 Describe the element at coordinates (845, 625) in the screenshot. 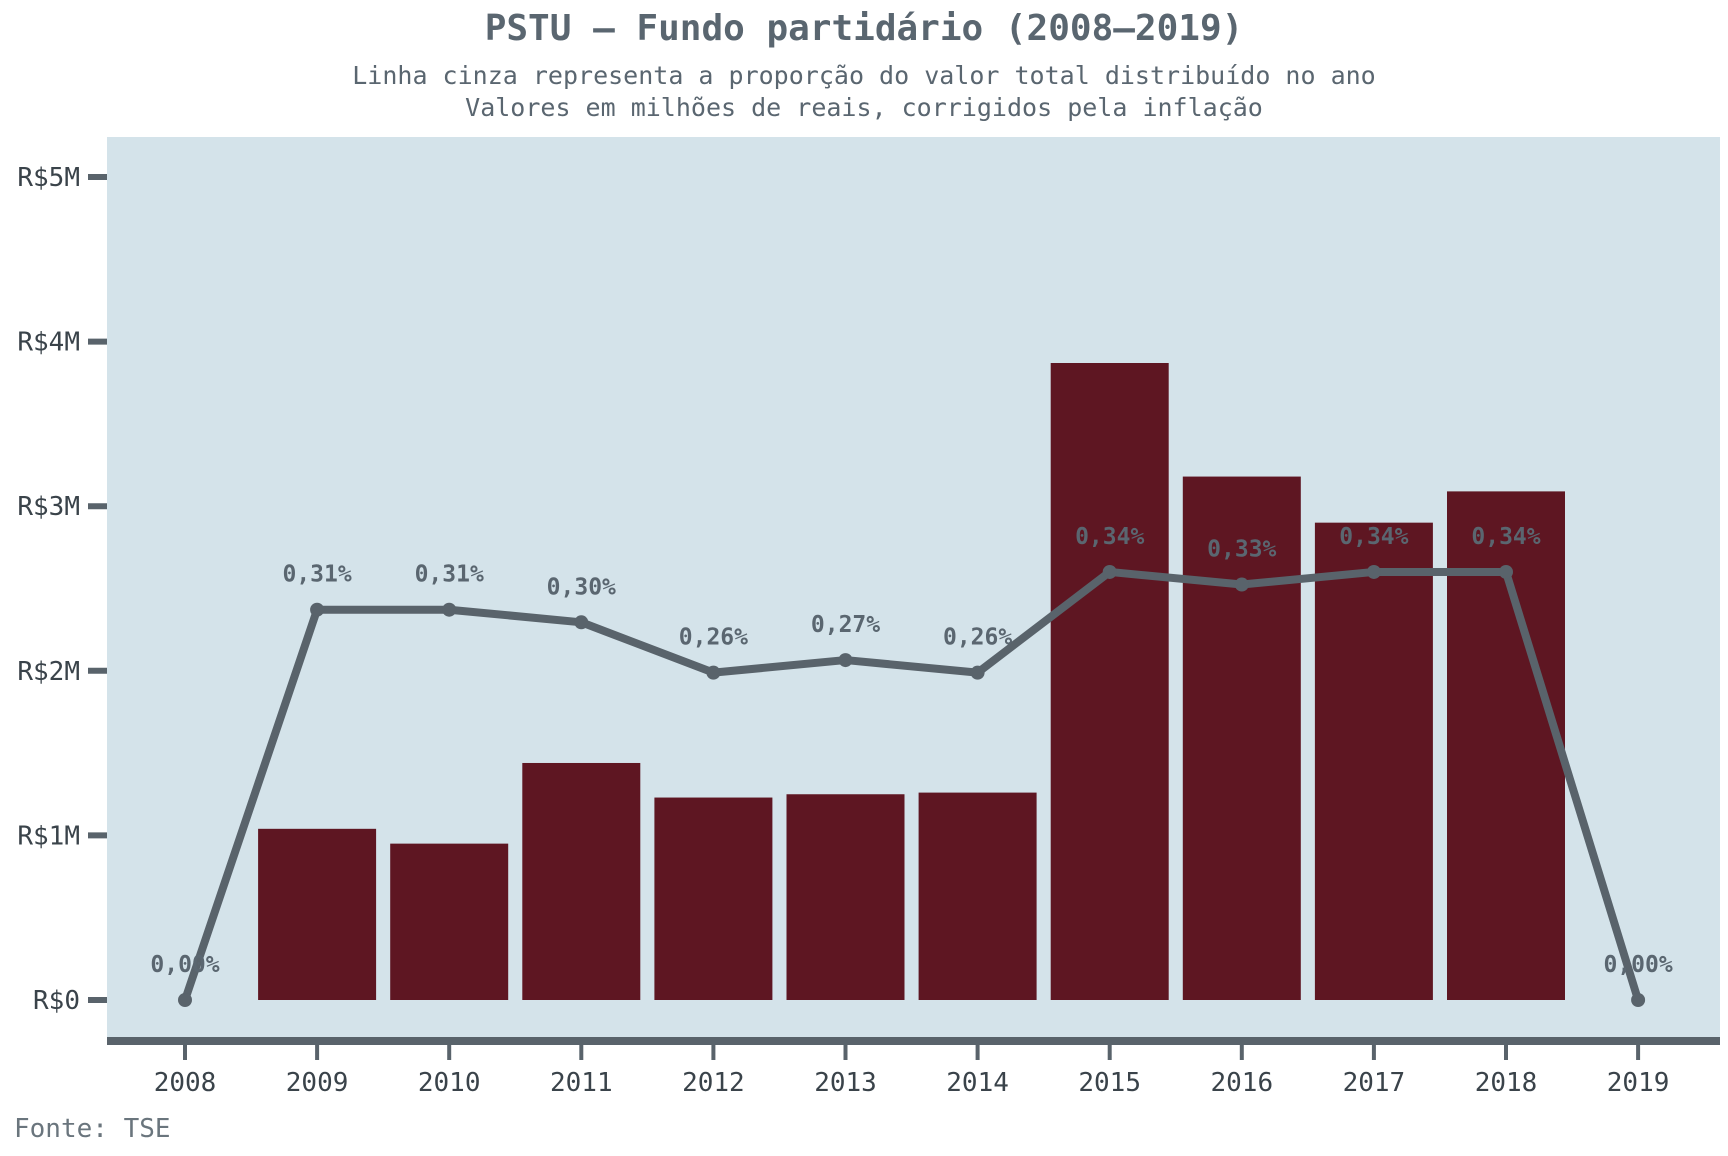

I see `proportion-label: 0,27%` at that location.